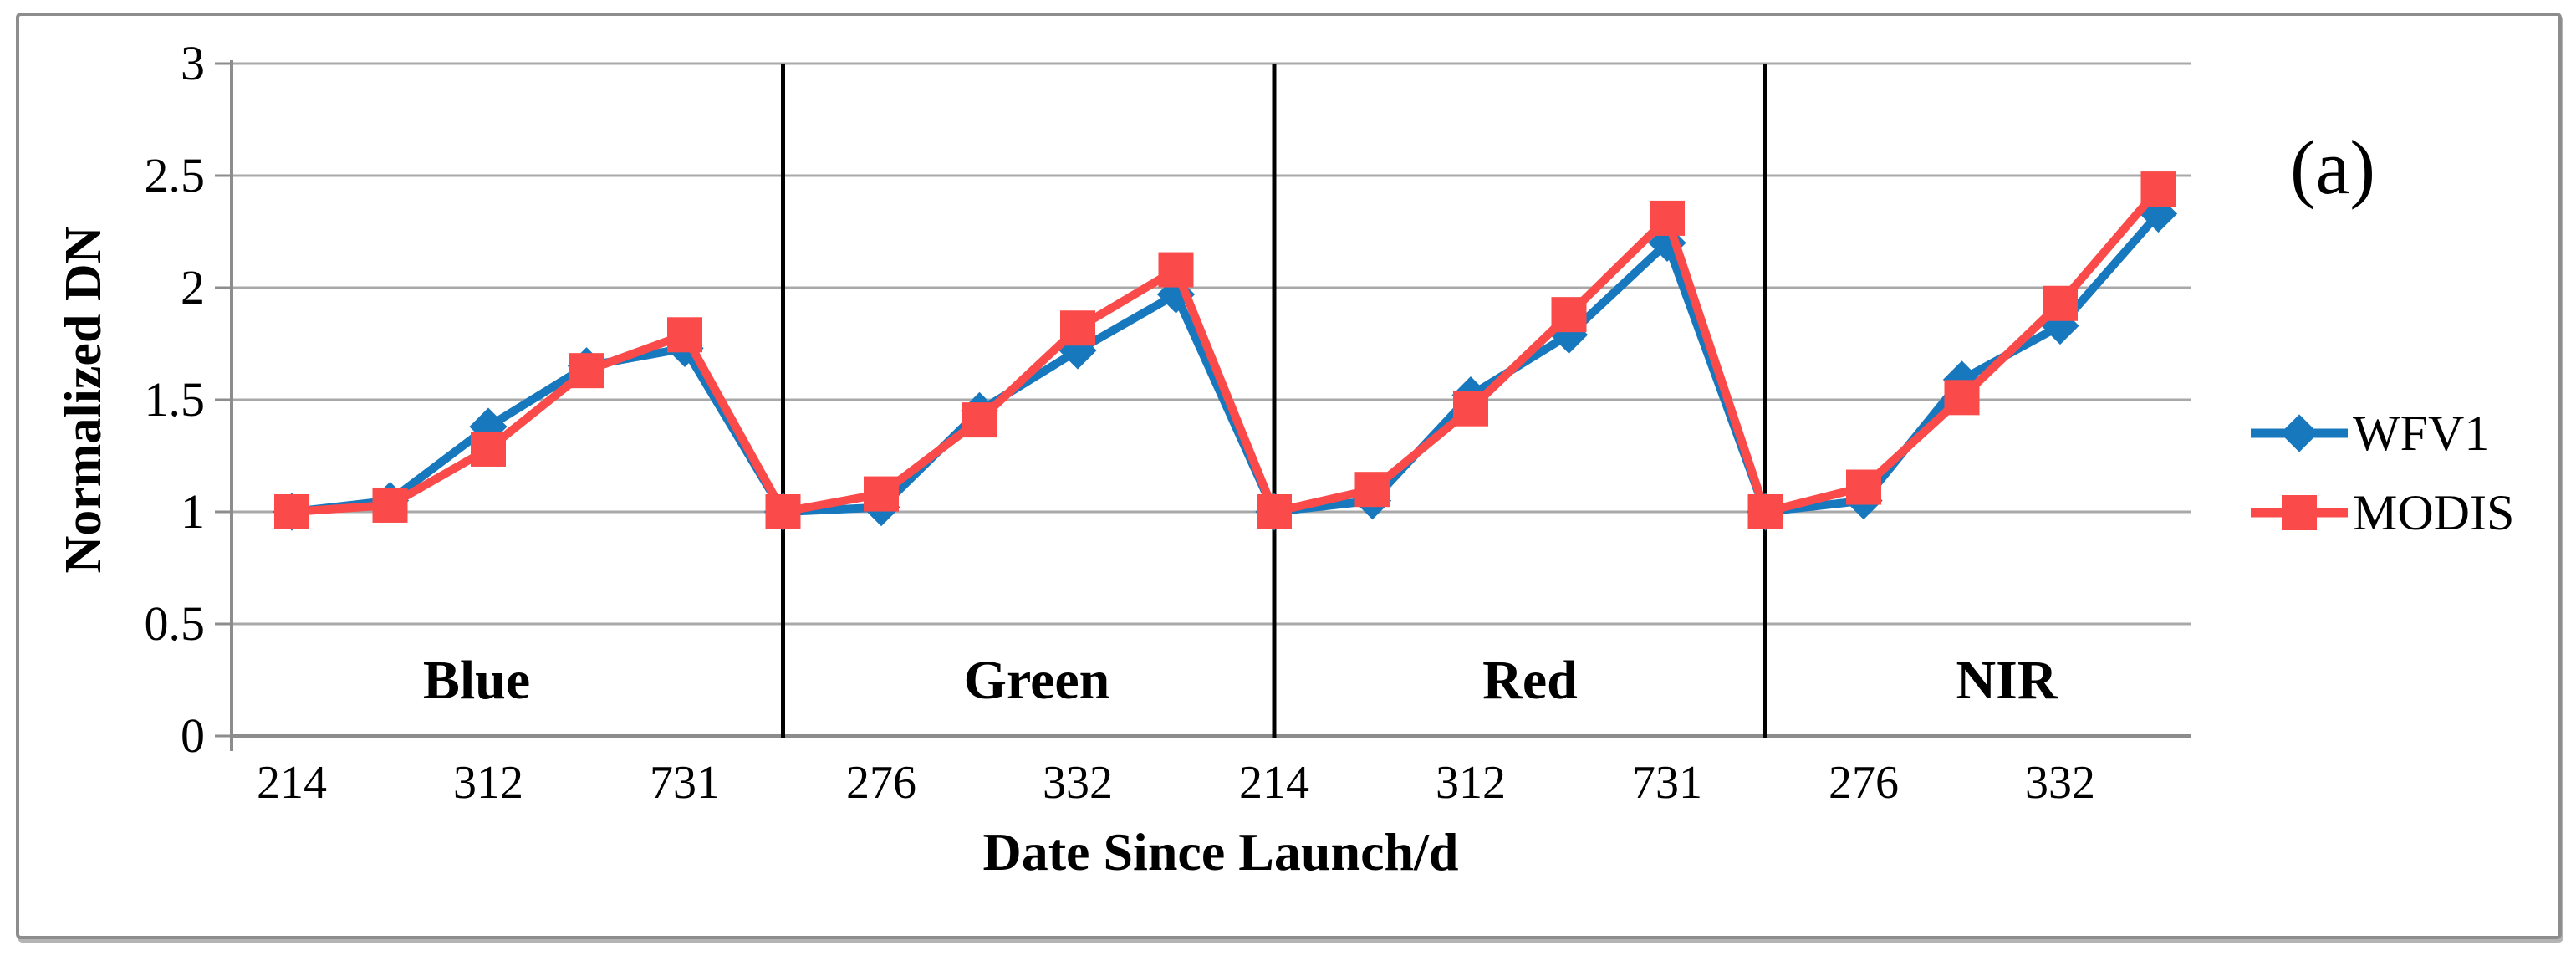  I want to click on x-tick-blue-312: 312, so click(488, 783).